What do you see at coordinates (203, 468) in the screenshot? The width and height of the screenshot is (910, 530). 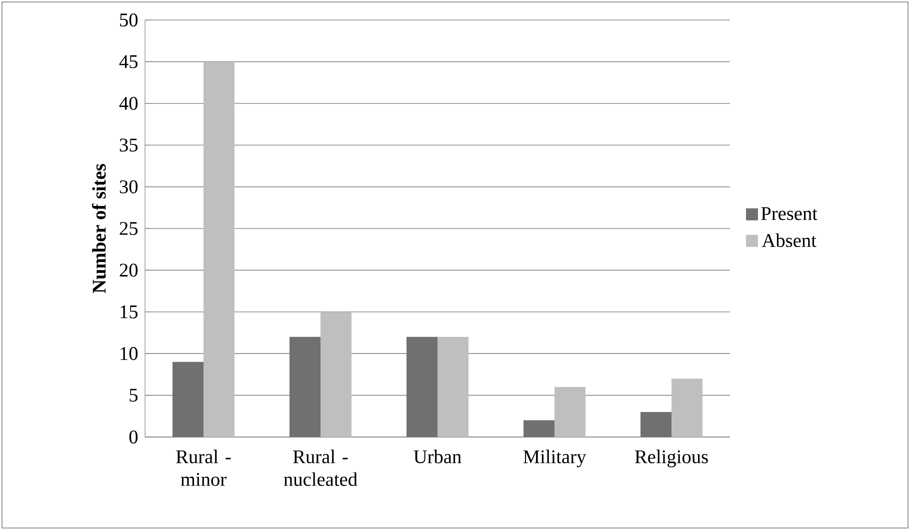 I see `x-tick-label: Rural - minor` at bounding box center [203, 468].